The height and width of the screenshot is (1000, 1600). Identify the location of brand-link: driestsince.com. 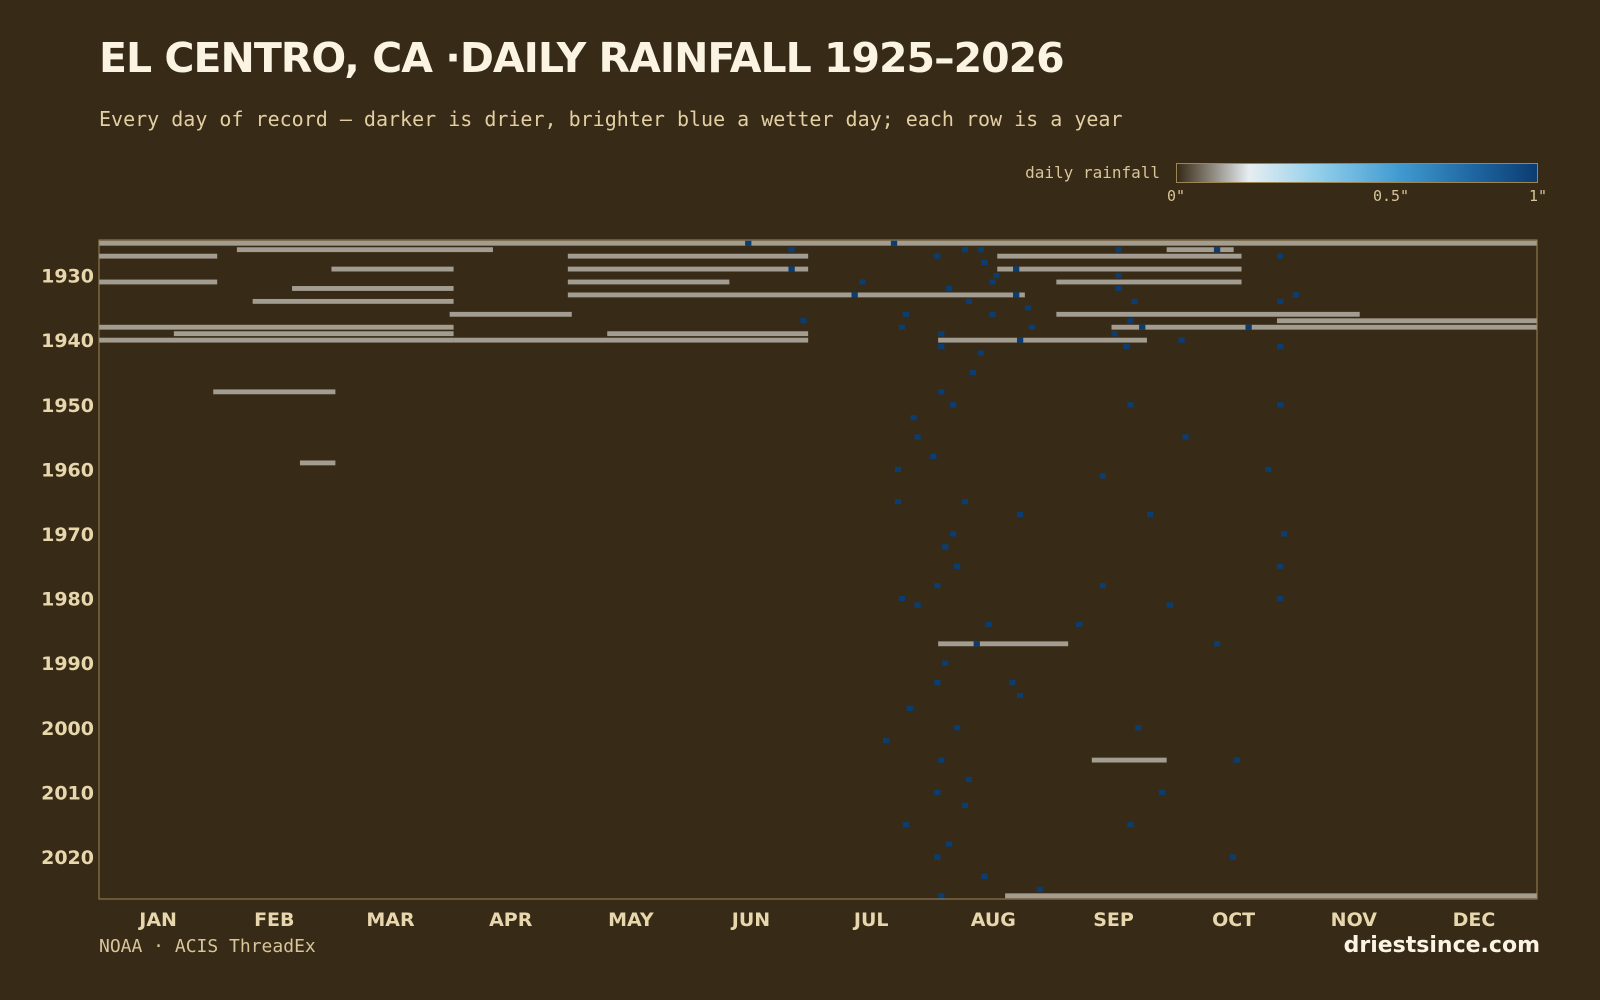
(1441, 945).